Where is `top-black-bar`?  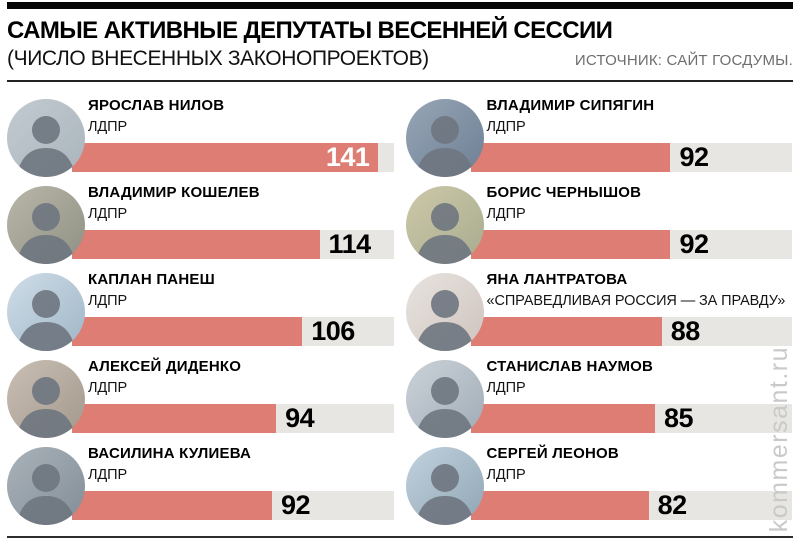
top-black-bar is located at coordinates (400, 5).